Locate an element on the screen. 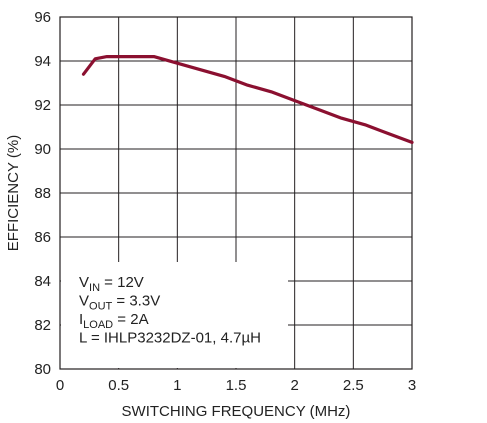  annotation-value: = 12V is located at coordinates (122, 282).